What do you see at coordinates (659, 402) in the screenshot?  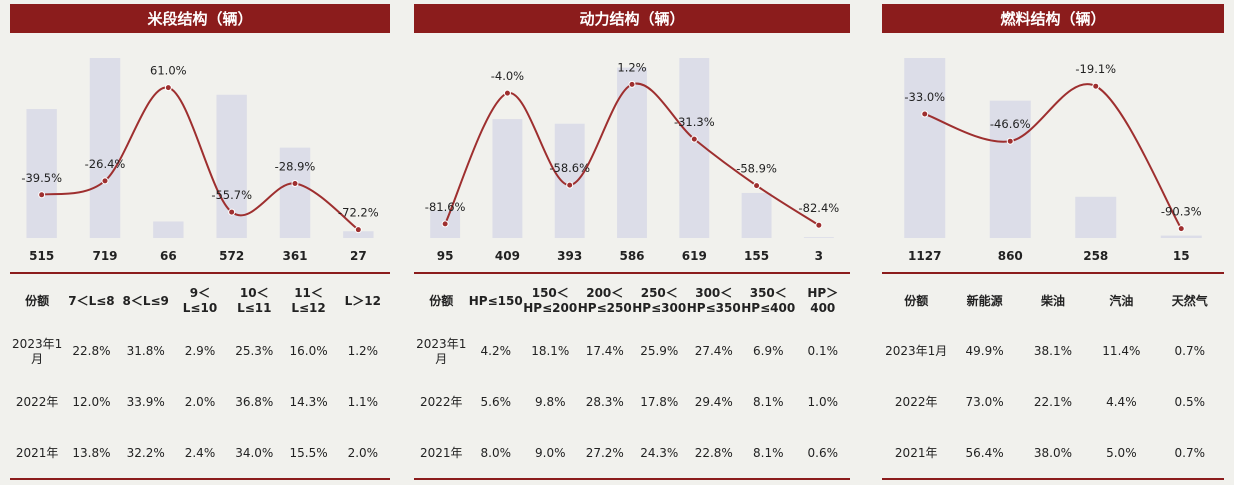 I see `table-cell: 17.8%` at bounding box center [659, 402].